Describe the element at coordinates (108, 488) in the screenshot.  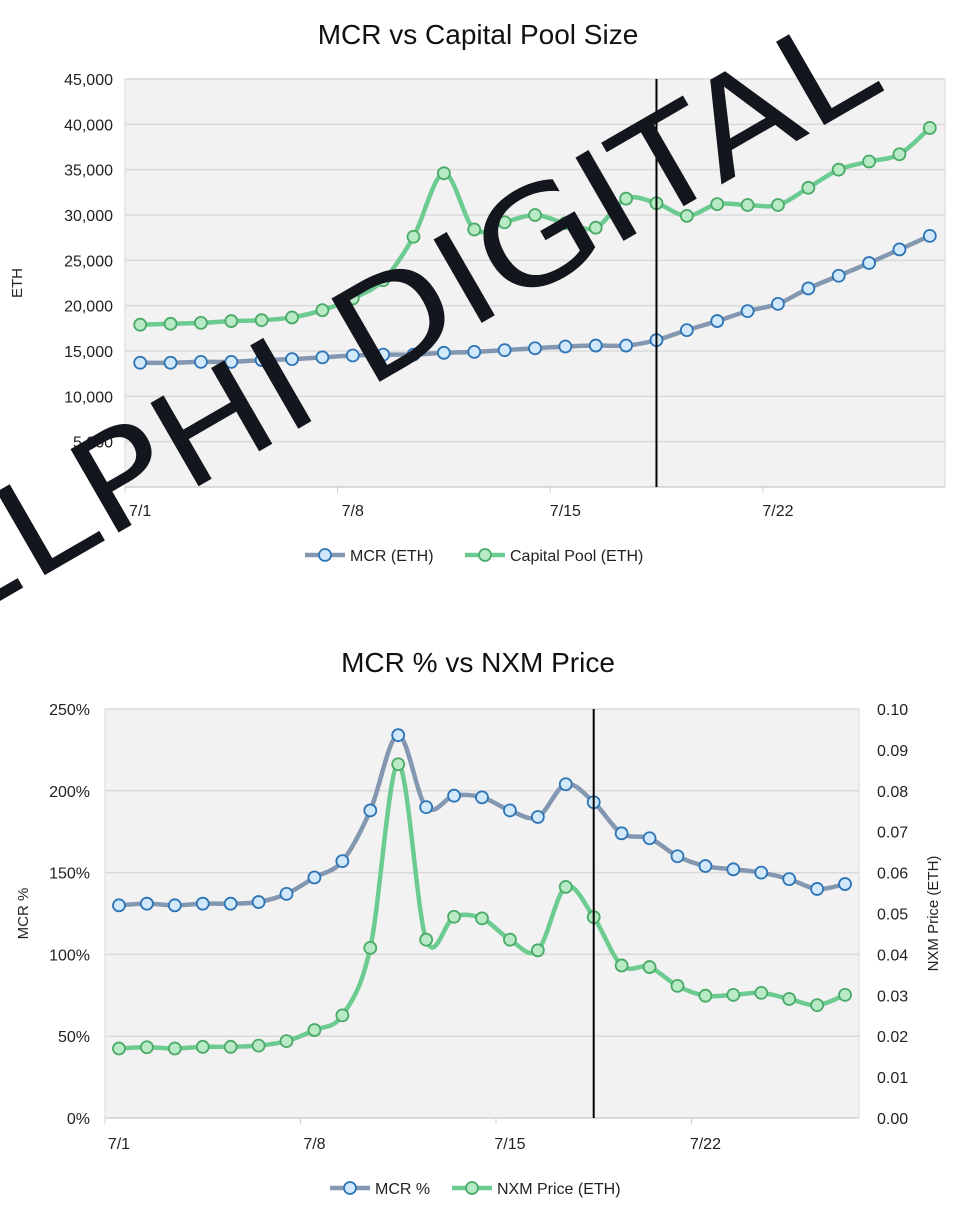
I see `y-tick-label: 0` at that location.